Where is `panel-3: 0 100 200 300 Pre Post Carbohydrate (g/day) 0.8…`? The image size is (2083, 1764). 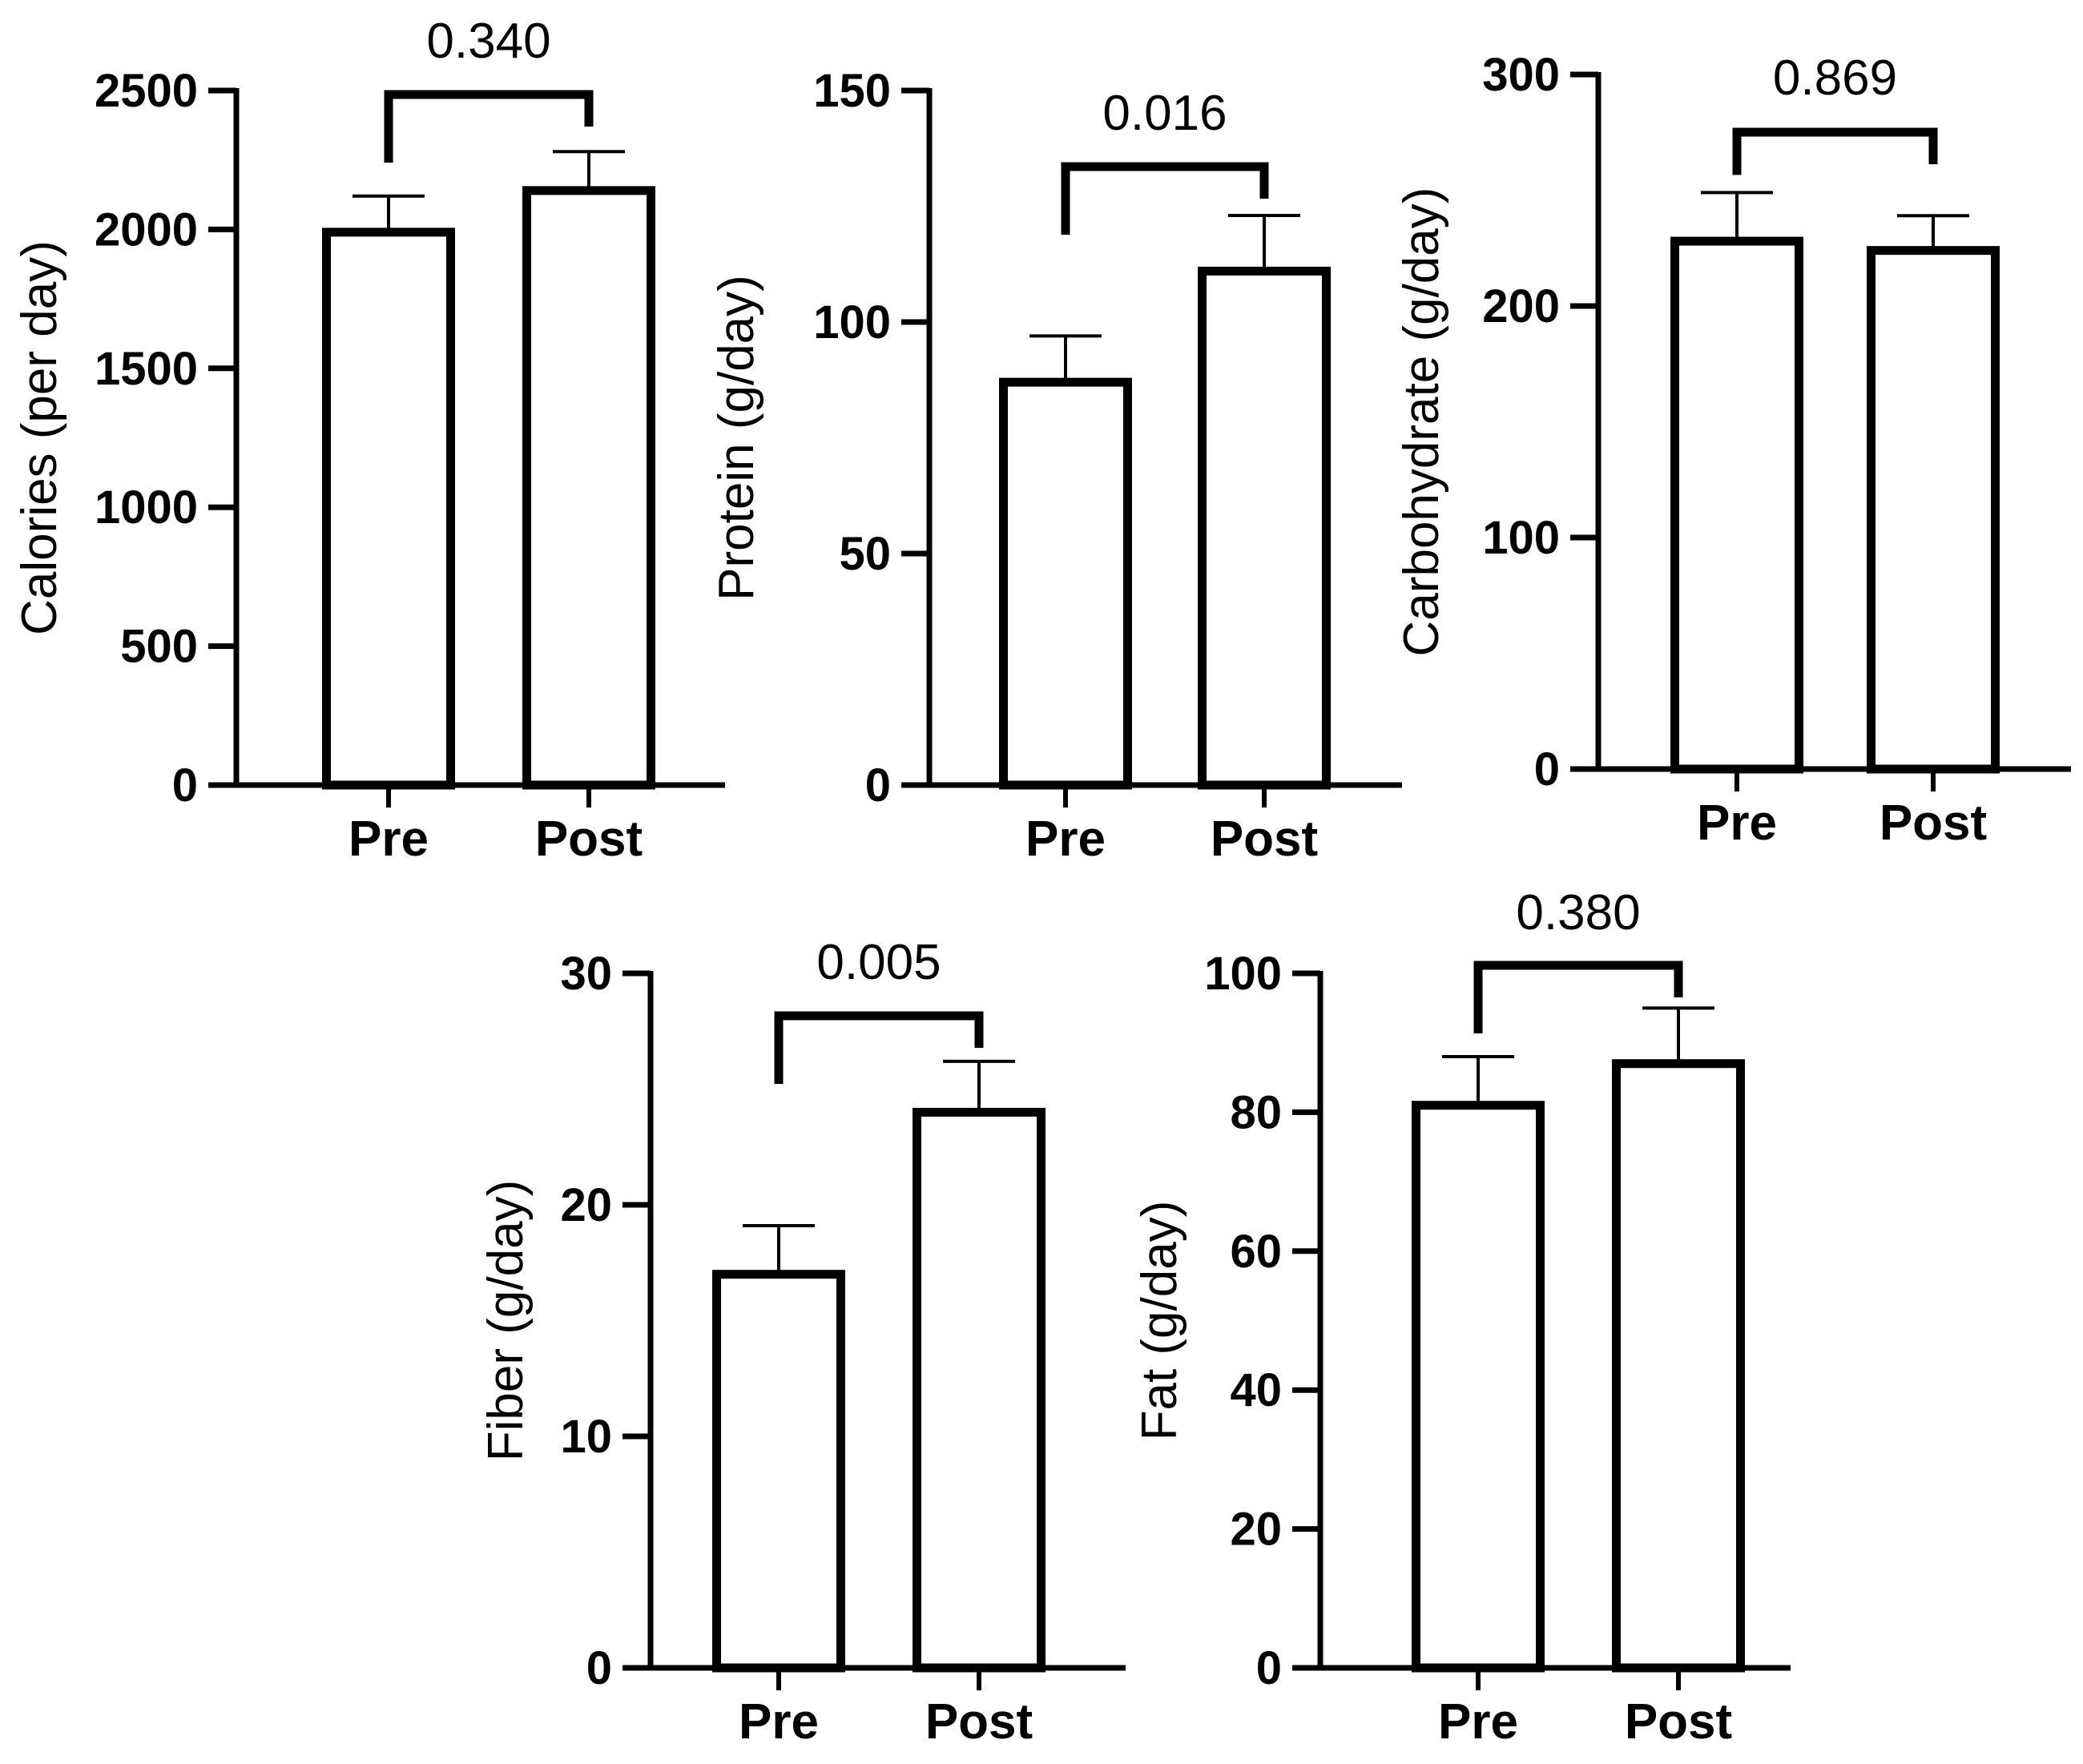
panel-3: 0 100 200 300 Pre Post Carbohydrate (g/day) 0.8… is located at coordinates (1732, 450).